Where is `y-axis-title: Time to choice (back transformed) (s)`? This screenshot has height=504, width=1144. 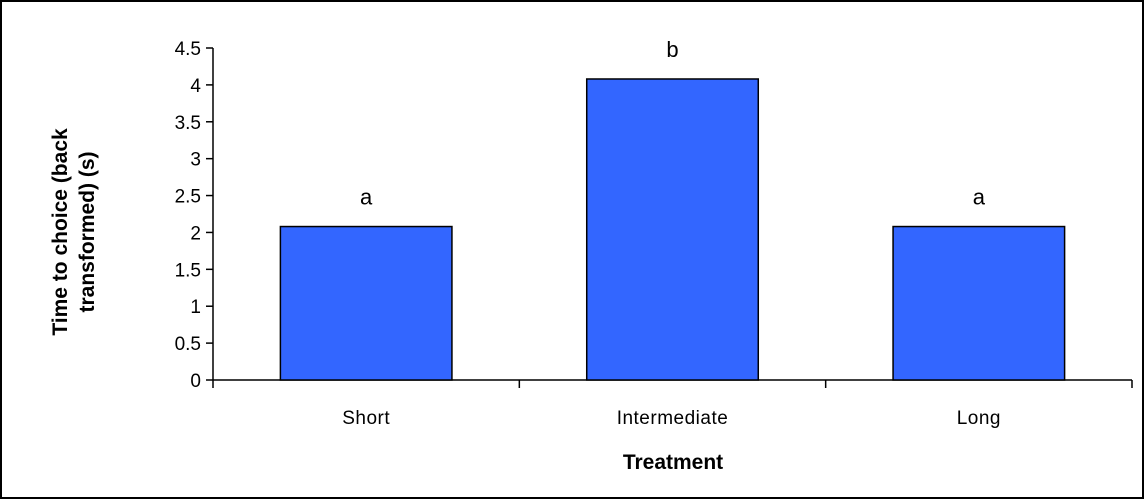 y-axis-title: Time to choice (back transformed) (s) is located at coordinates (74, 232).